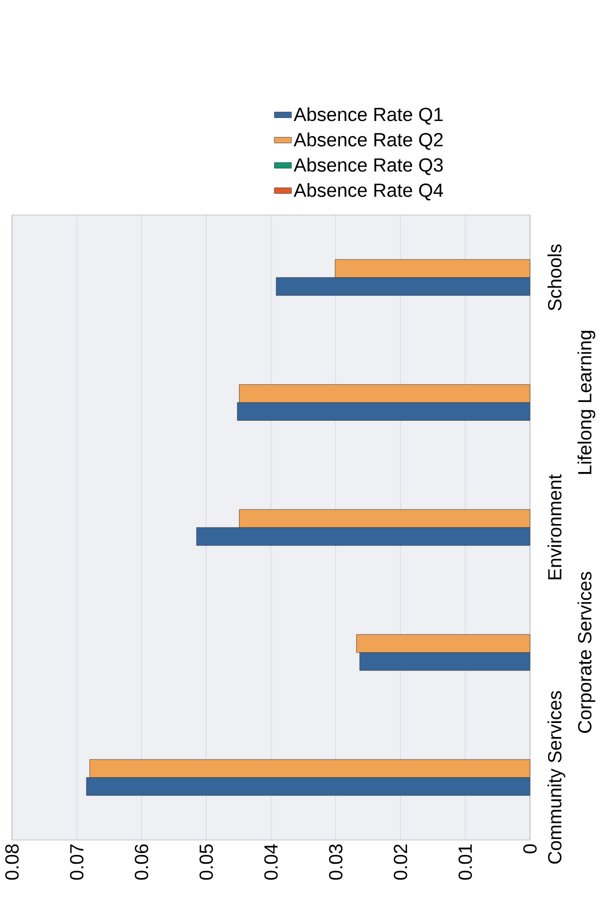 The image size is (602, 920). What do you see at coordinates (587, 402) in the screenshot?
I see `y-tick-label: Lifelong Learning` at bounding box center [587, 402].